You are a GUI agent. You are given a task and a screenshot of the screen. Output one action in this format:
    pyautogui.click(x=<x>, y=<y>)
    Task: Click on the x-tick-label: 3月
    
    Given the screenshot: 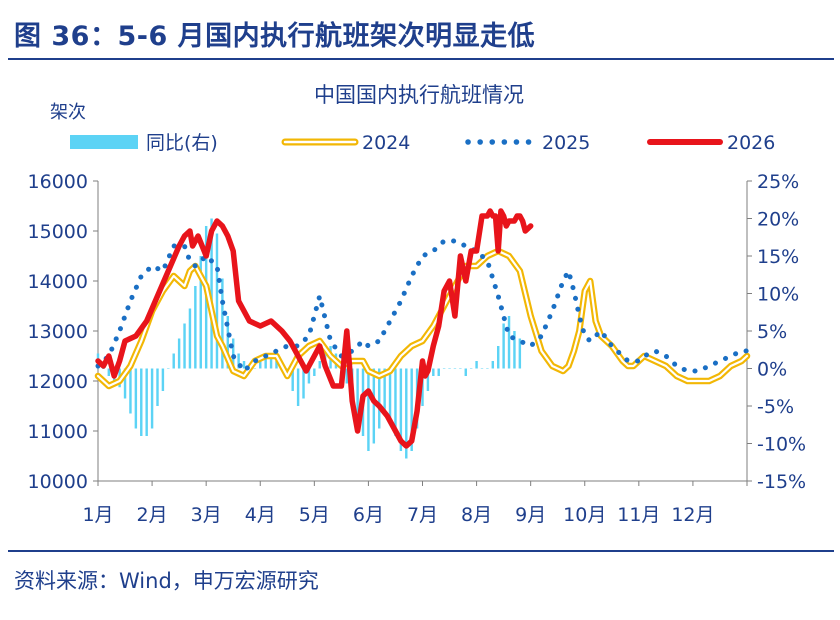 What is the action you would take?
    pyautogui.click(x=206, y=515)
    